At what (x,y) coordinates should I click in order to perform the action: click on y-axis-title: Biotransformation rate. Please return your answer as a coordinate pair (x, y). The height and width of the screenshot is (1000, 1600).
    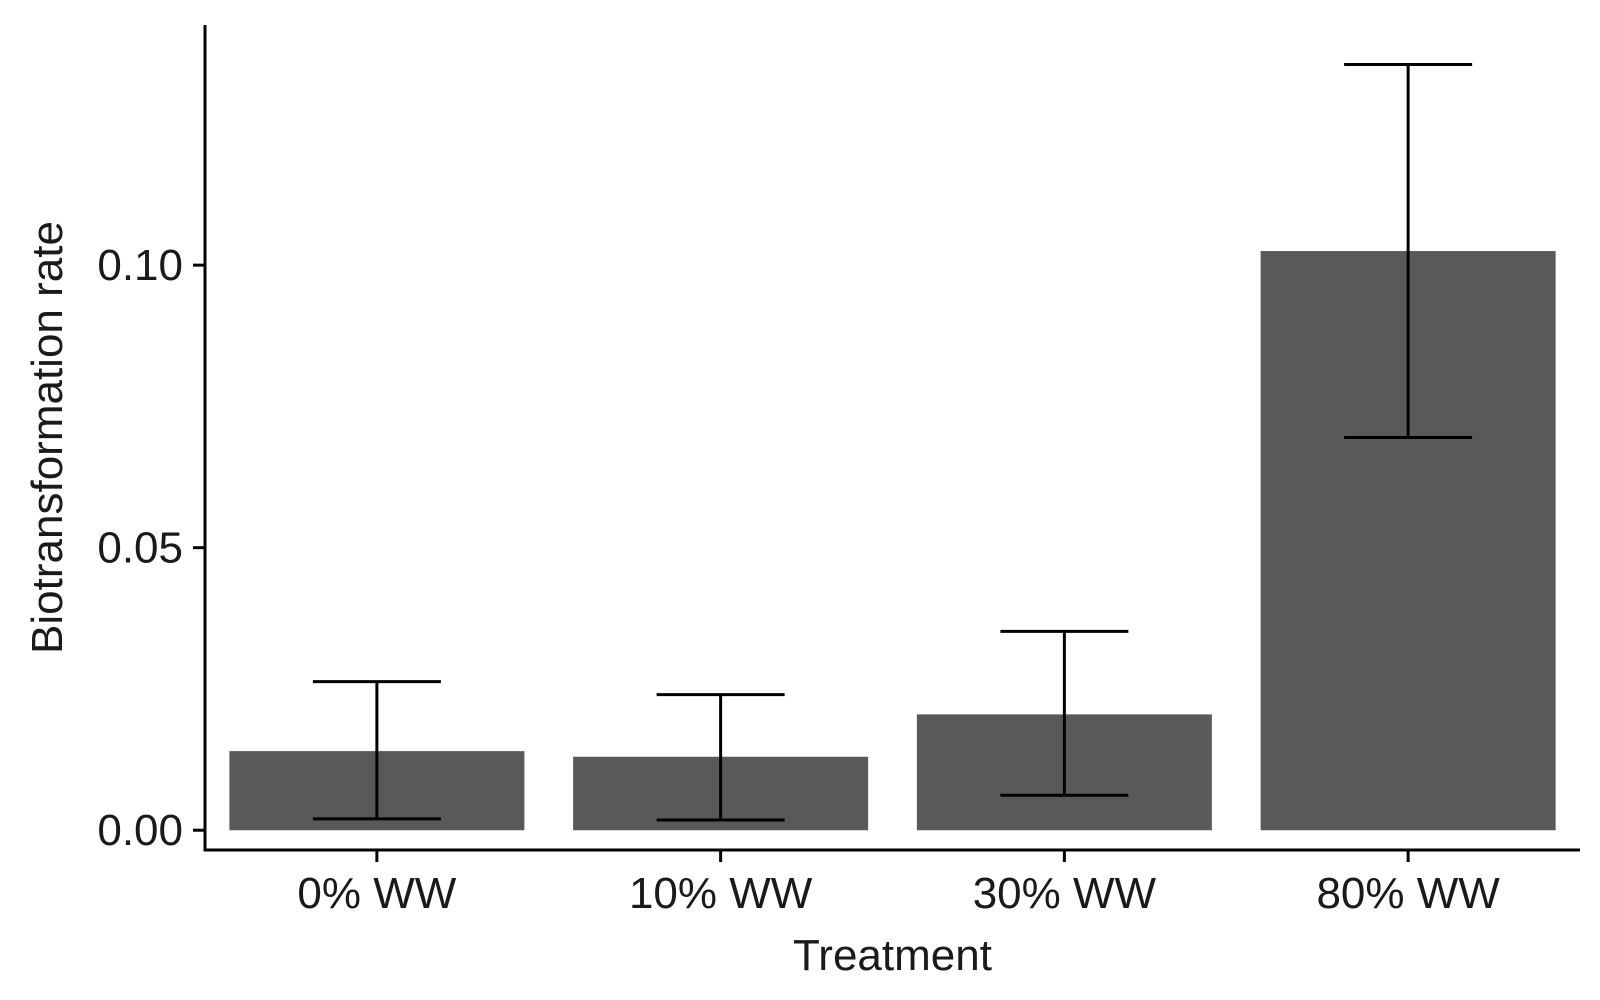
    Looking at the image, I should click on (47, 437).